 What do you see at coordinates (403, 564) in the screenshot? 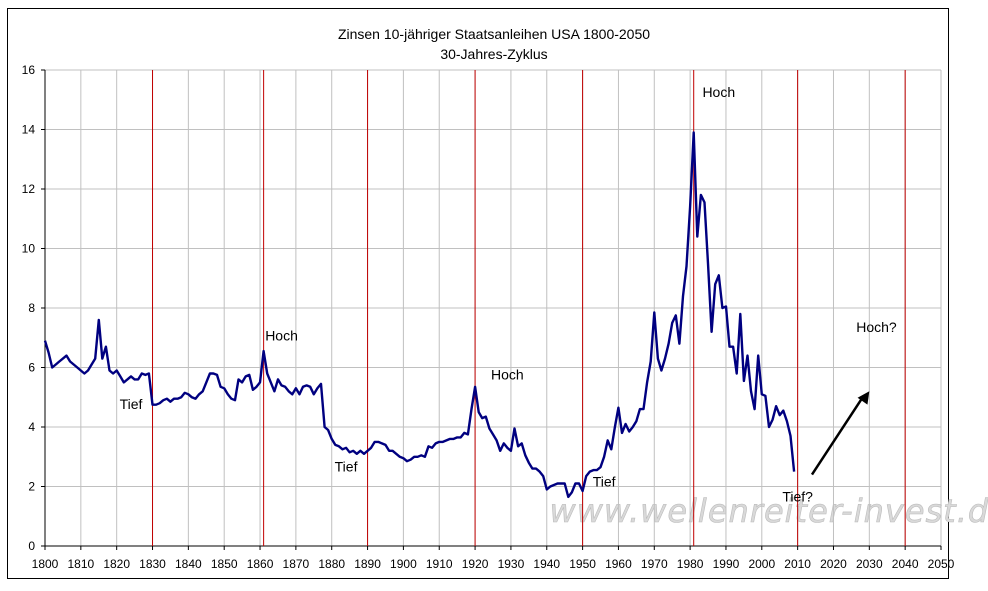
I see `x-tick-label: 1900` at bounding box center [403, 564].